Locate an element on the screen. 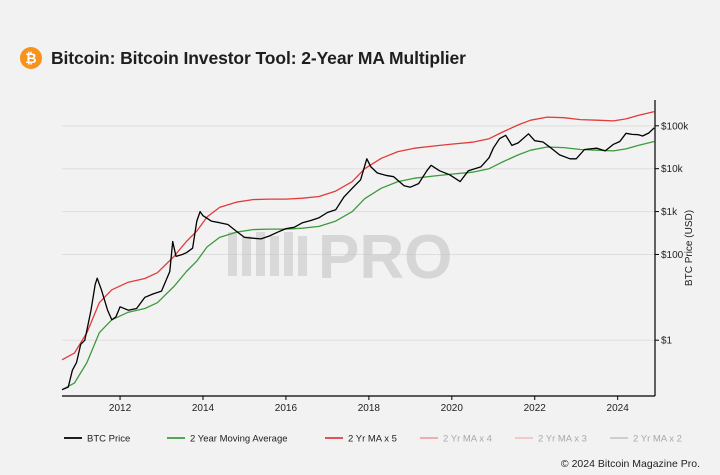  legend-item: 2 Yr MA x 4 is located at coordinates (456, 439).